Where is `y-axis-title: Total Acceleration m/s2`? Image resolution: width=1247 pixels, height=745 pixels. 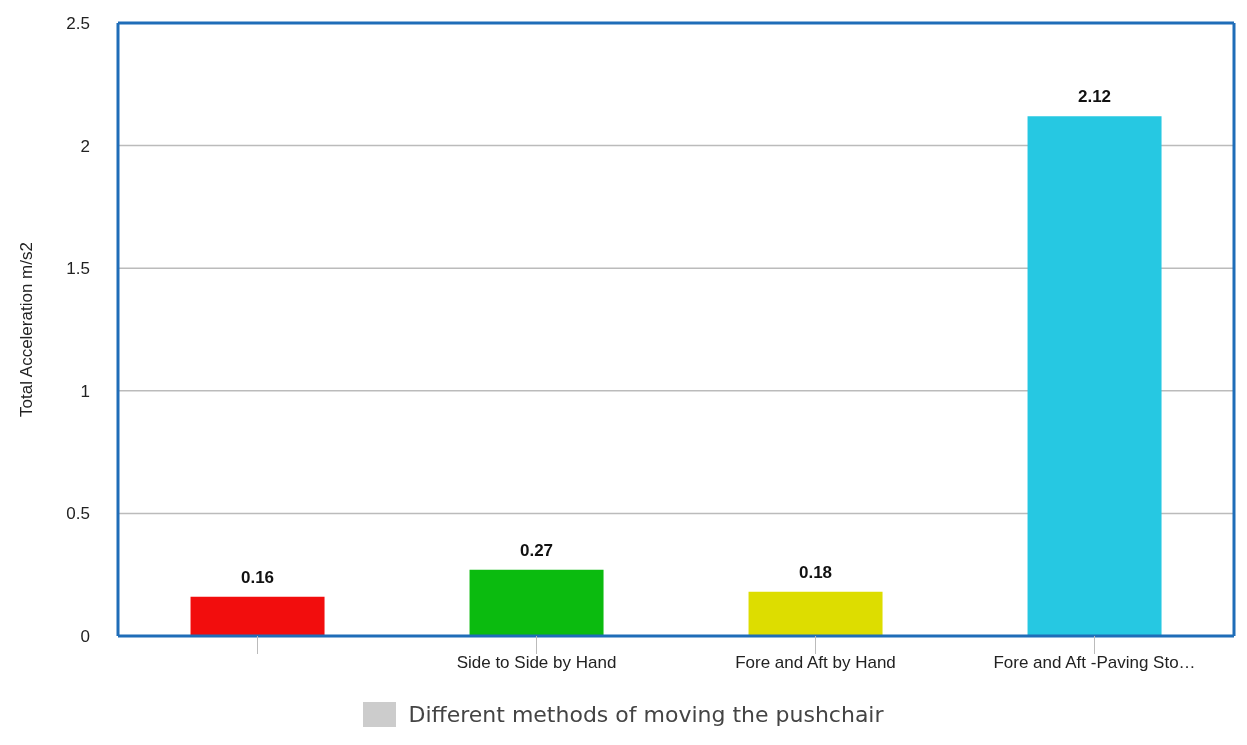
y-axis-title: Total Acceleration m/s2 is located at coordinates (26, 329).